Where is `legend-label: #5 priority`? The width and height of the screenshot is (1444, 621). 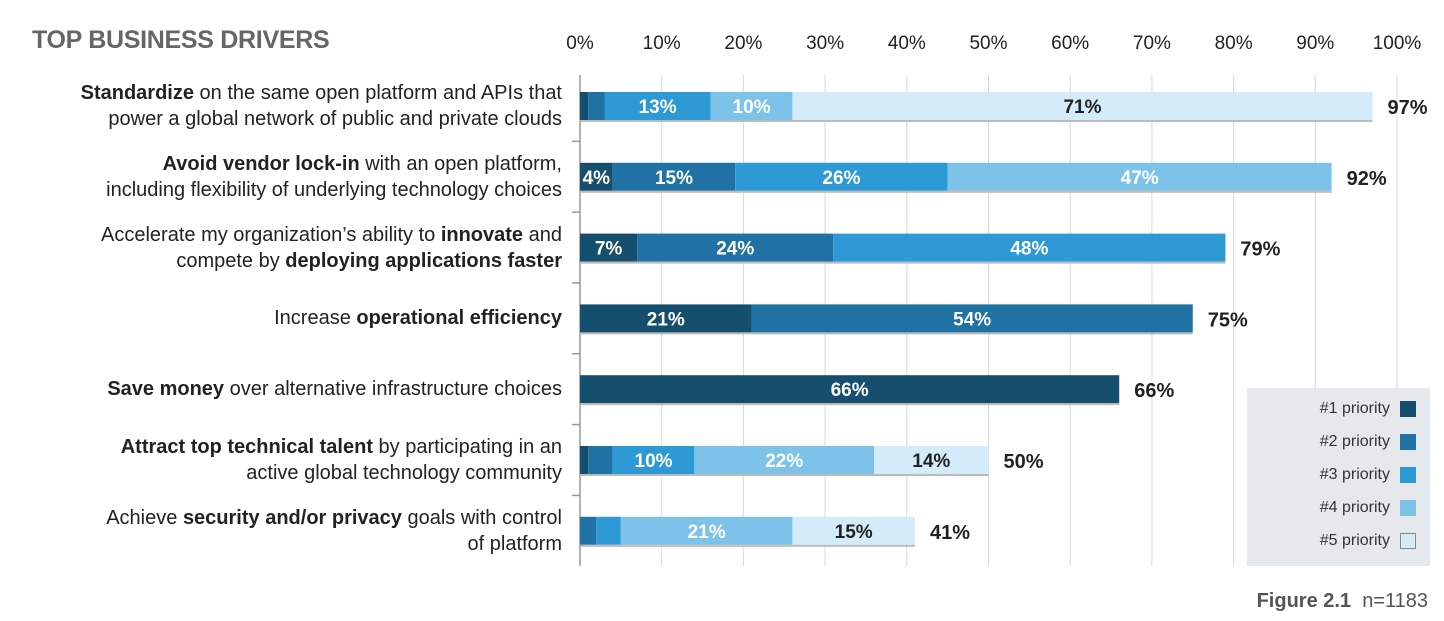
legend-label: #5 priority is located at coordinates (1354, 540).